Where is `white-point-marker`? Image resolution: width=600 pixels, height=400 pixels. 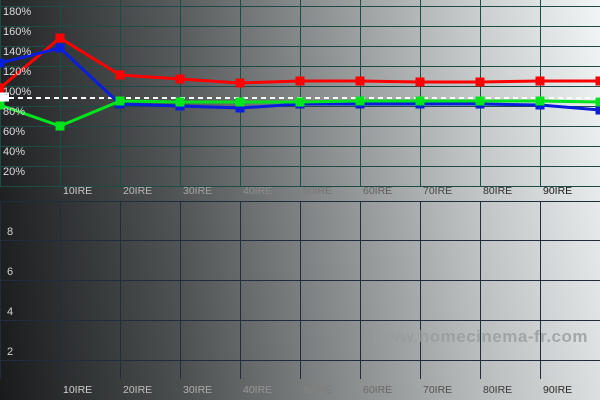
white-point-marker is located at coordinates (4, 97).